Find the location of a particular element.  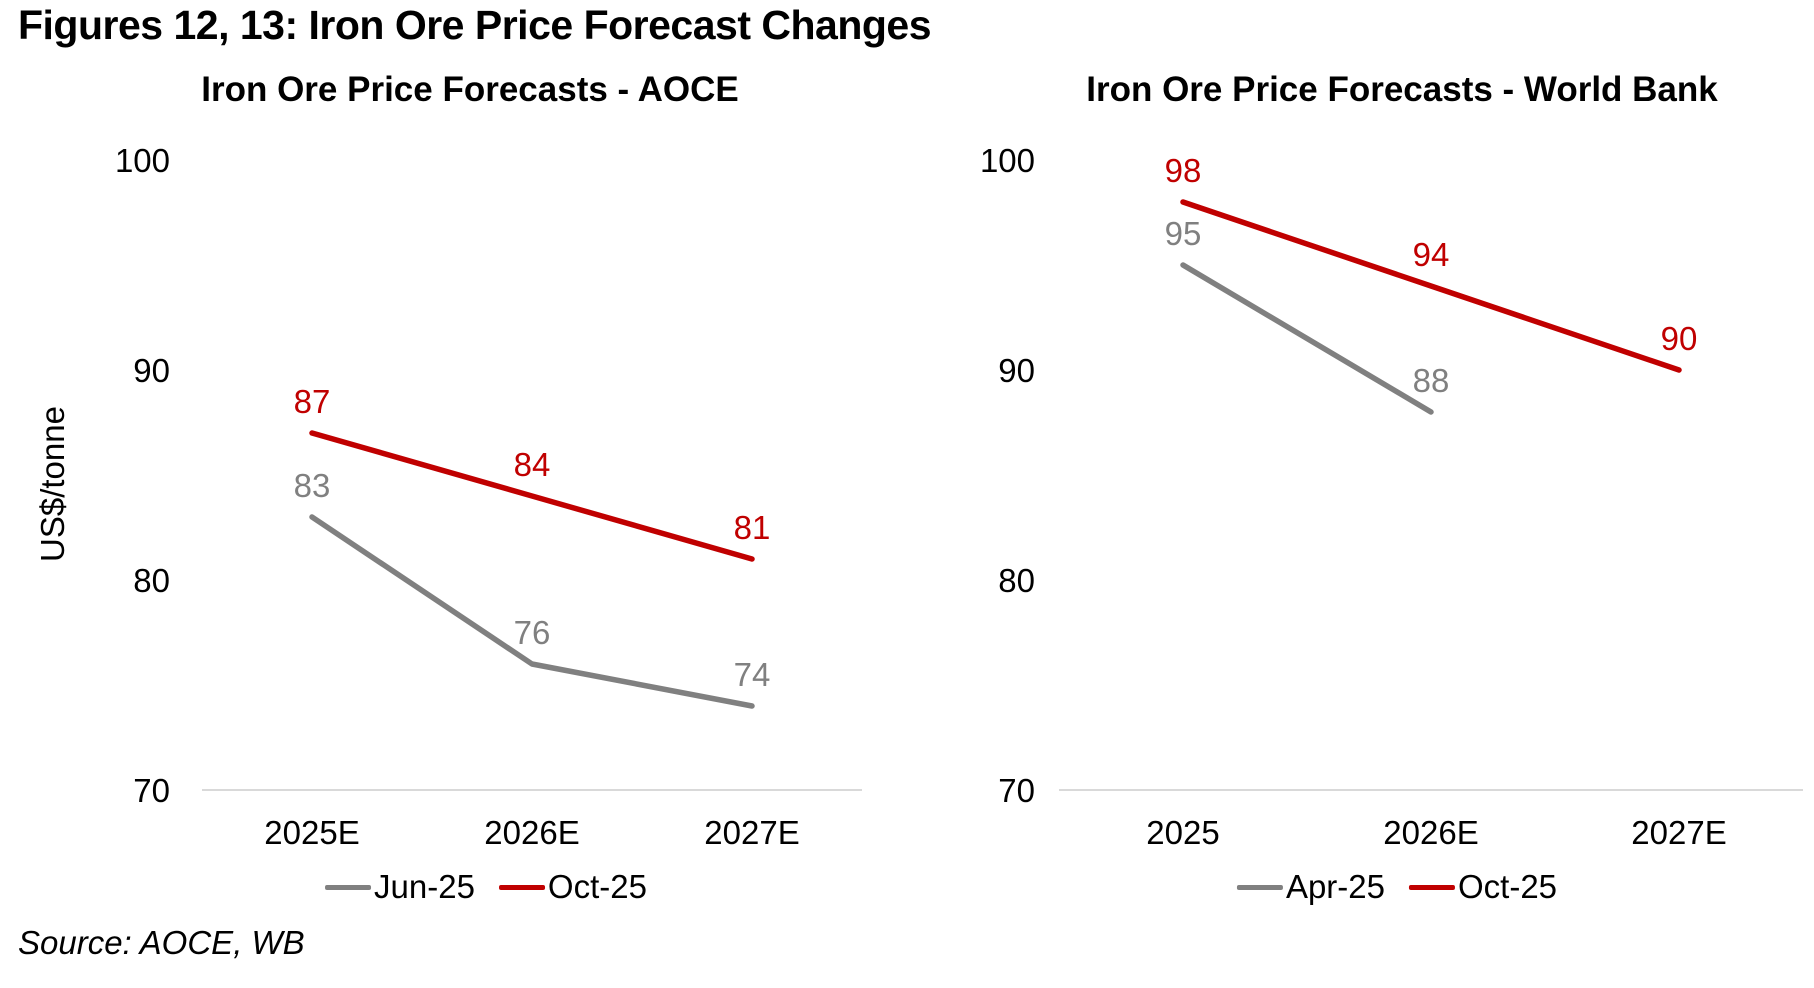

data-label: 94 is located at coordinates (1431, 254).